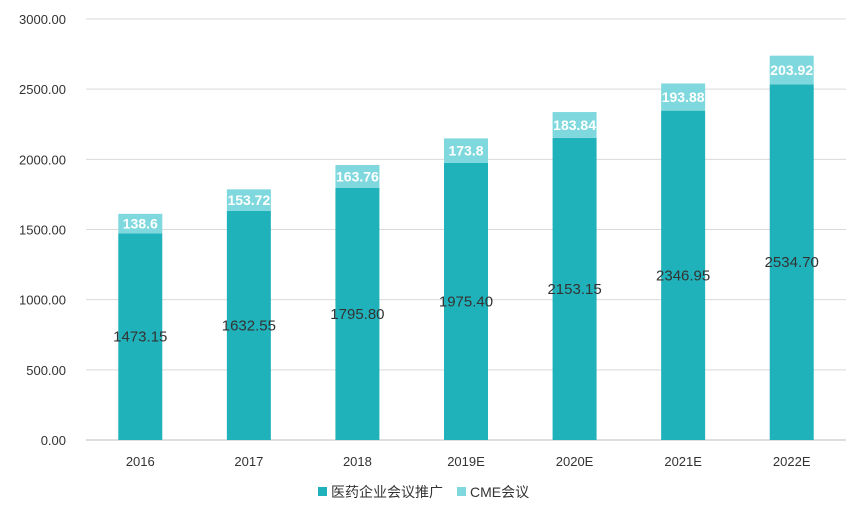 The image size is (864, 516). Describe the element at coordinates (499, 492) in the screenshot. I see `legend-label: CME会议` at that location.